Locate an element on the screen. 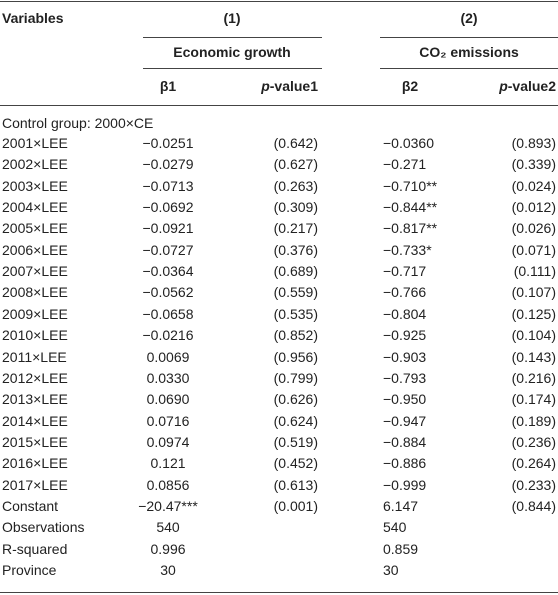 The image size is (558, 595). stat-label: Province is located at coordinates (29, 570).